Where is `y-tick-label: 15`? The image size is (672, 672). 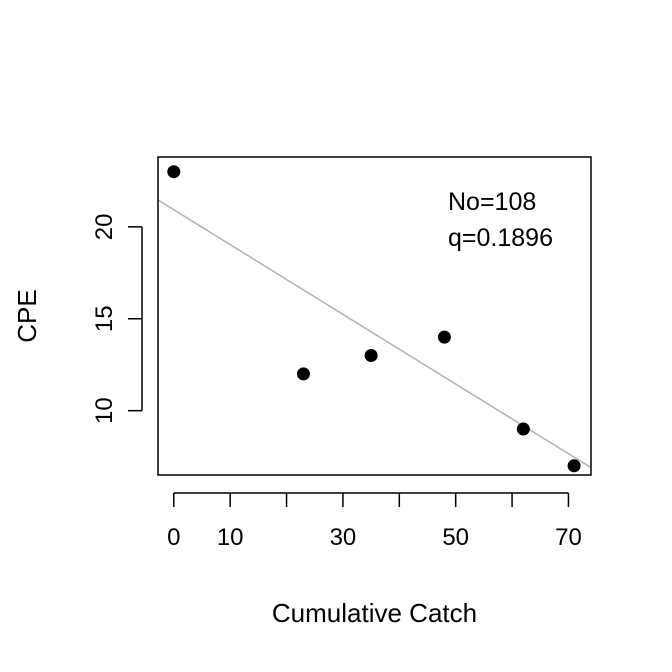 y-tick-label: 15 is located at coordinates (104, 318).